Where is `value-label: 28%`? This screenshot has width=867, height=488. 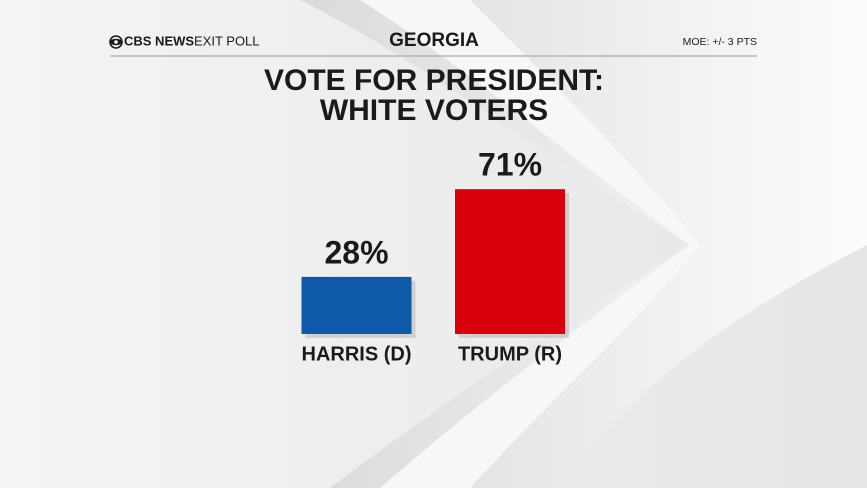
value-label: 28% is located at coordinates (356, 252).